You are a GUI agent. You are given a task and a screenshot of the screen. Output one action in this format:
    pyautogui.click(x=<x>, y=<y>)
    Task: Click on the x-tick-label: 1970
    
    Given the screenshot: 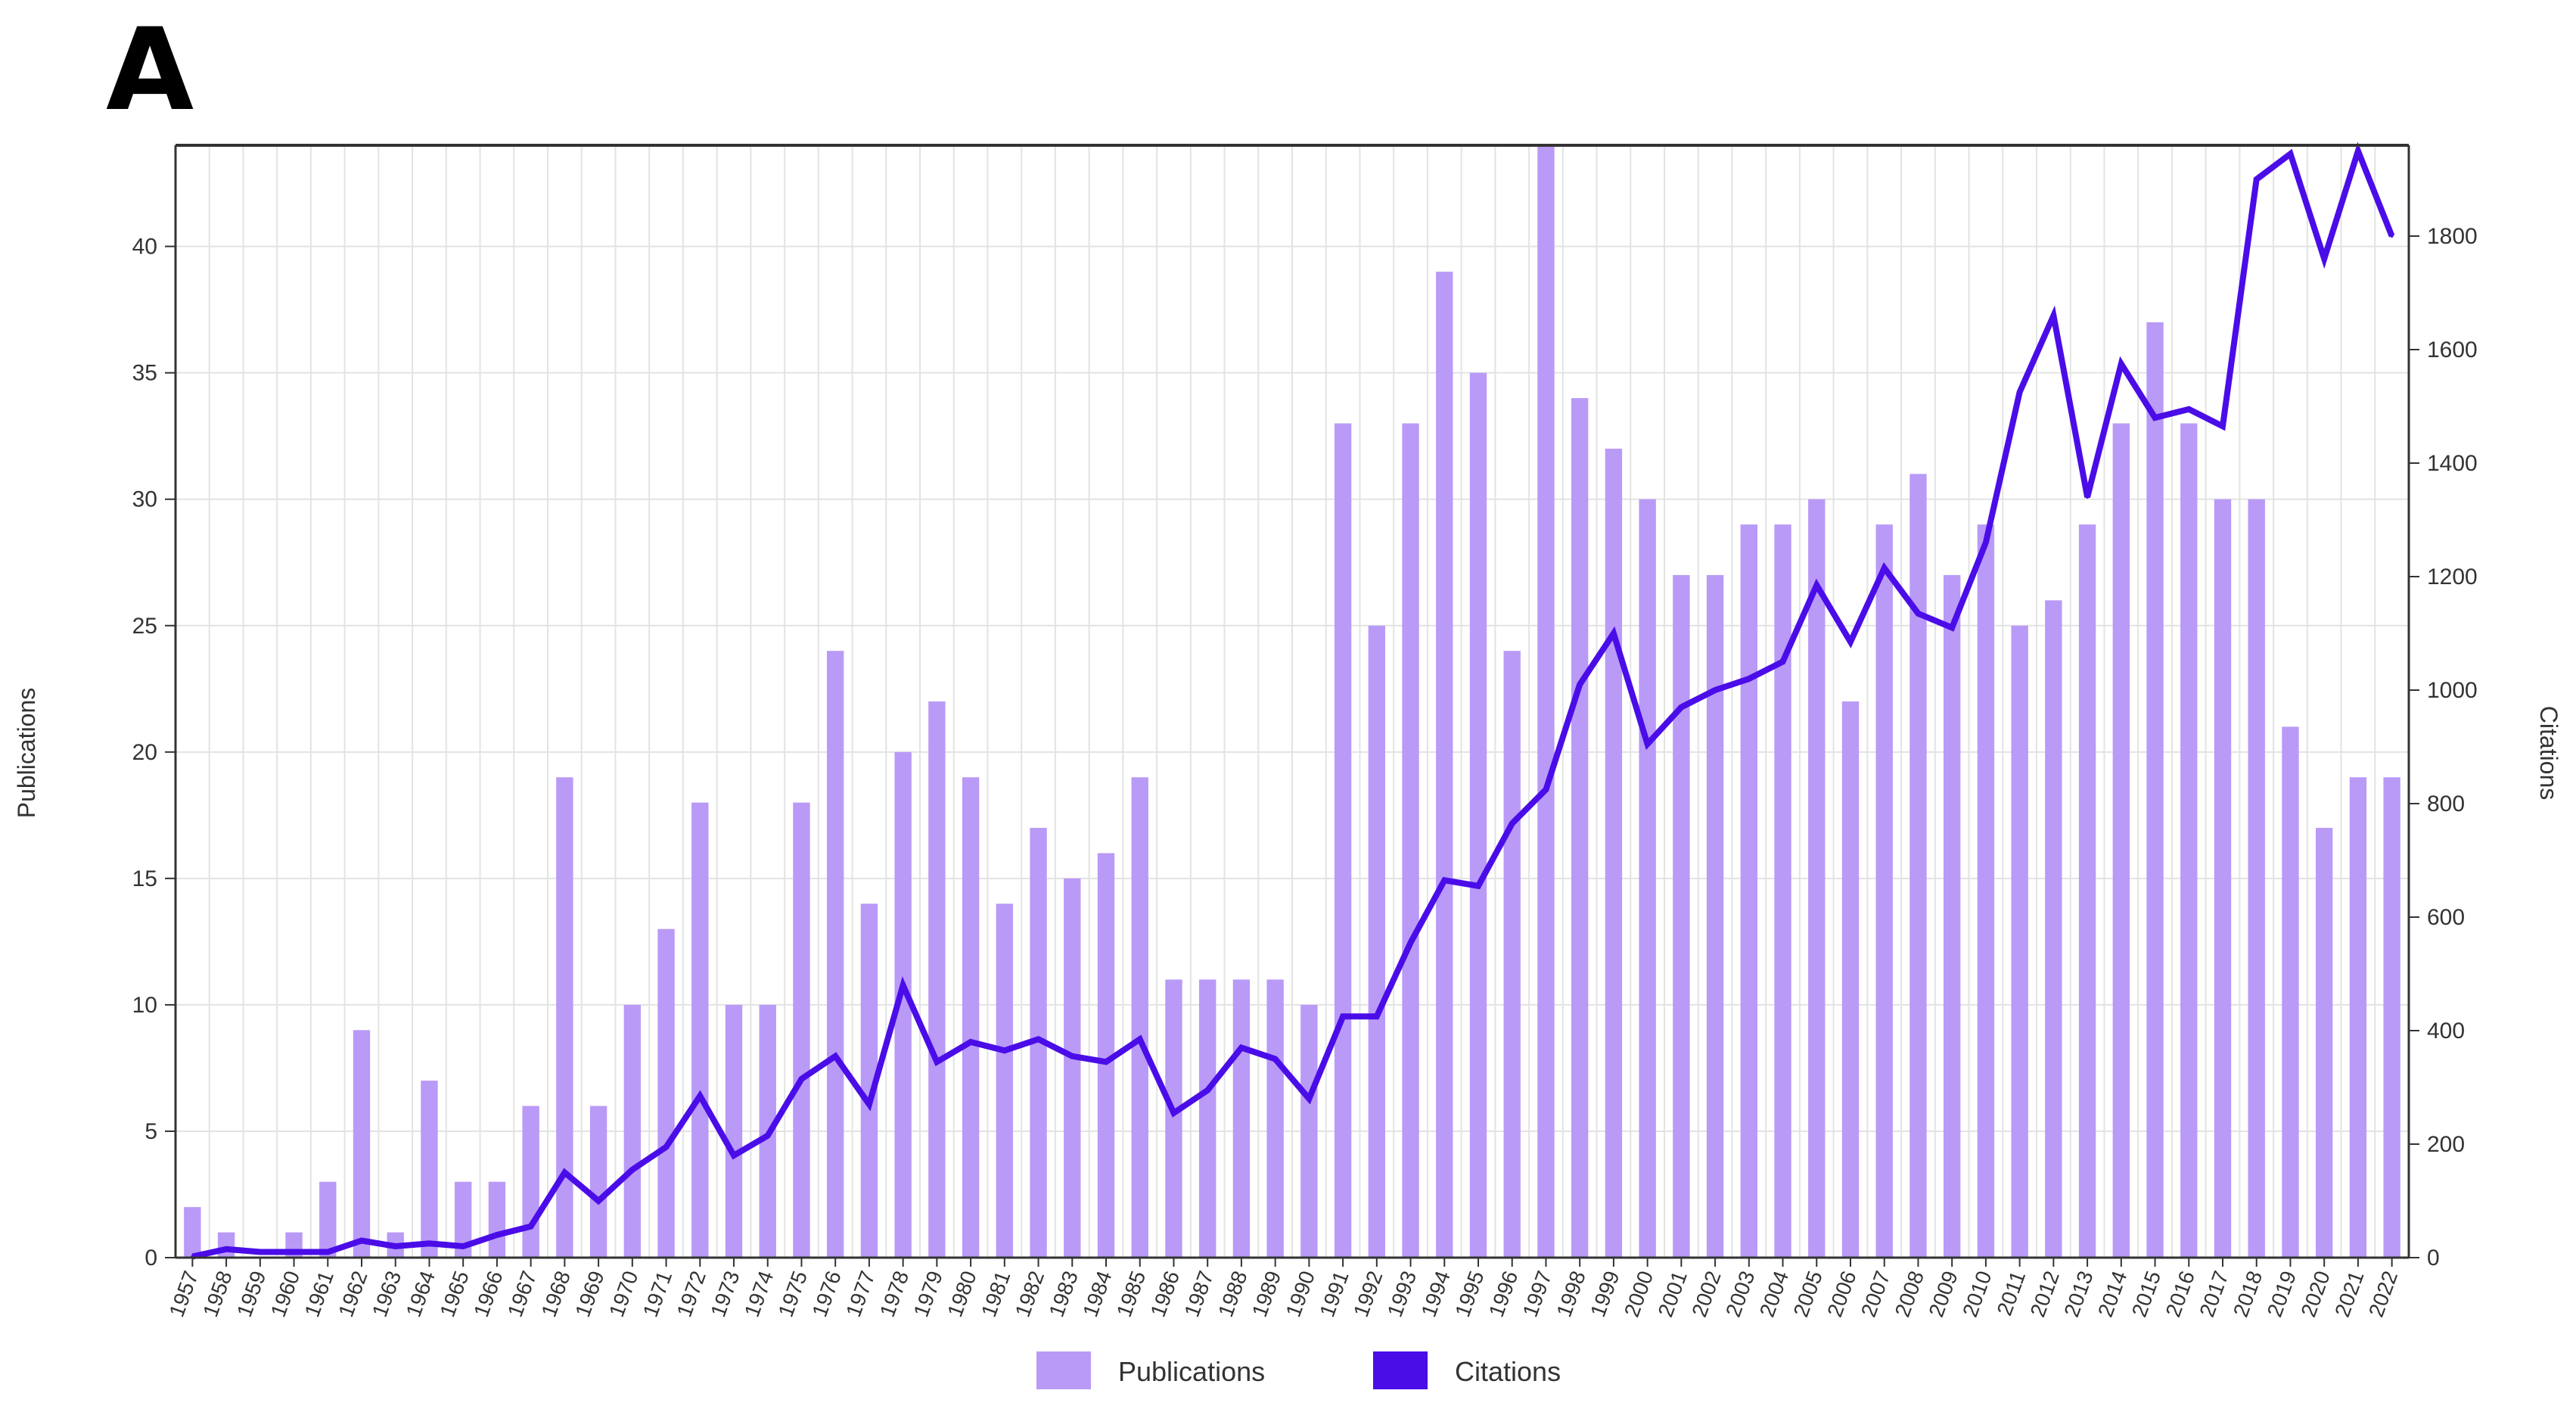 What is the action you would take?
    pyautogui.click(x=623, y=1293)
    